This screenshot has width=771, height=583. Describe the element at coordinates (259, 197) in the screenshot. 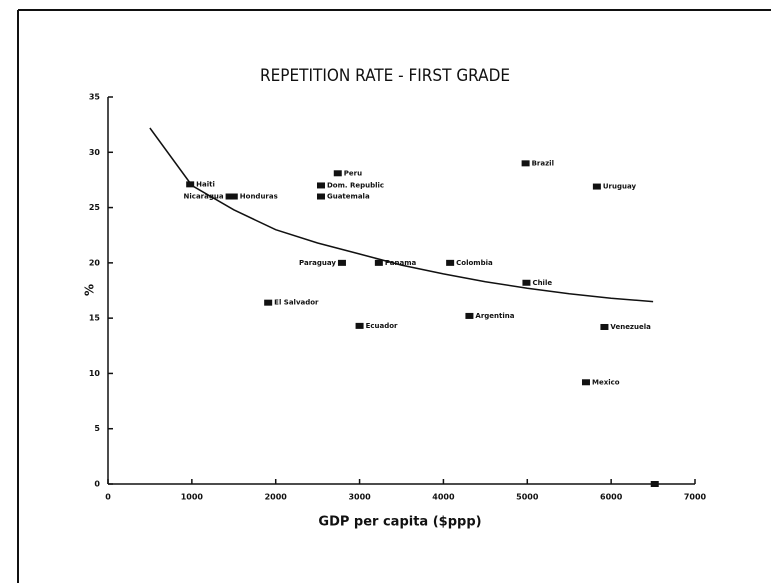

I see `point-label: Honduras` at that location.